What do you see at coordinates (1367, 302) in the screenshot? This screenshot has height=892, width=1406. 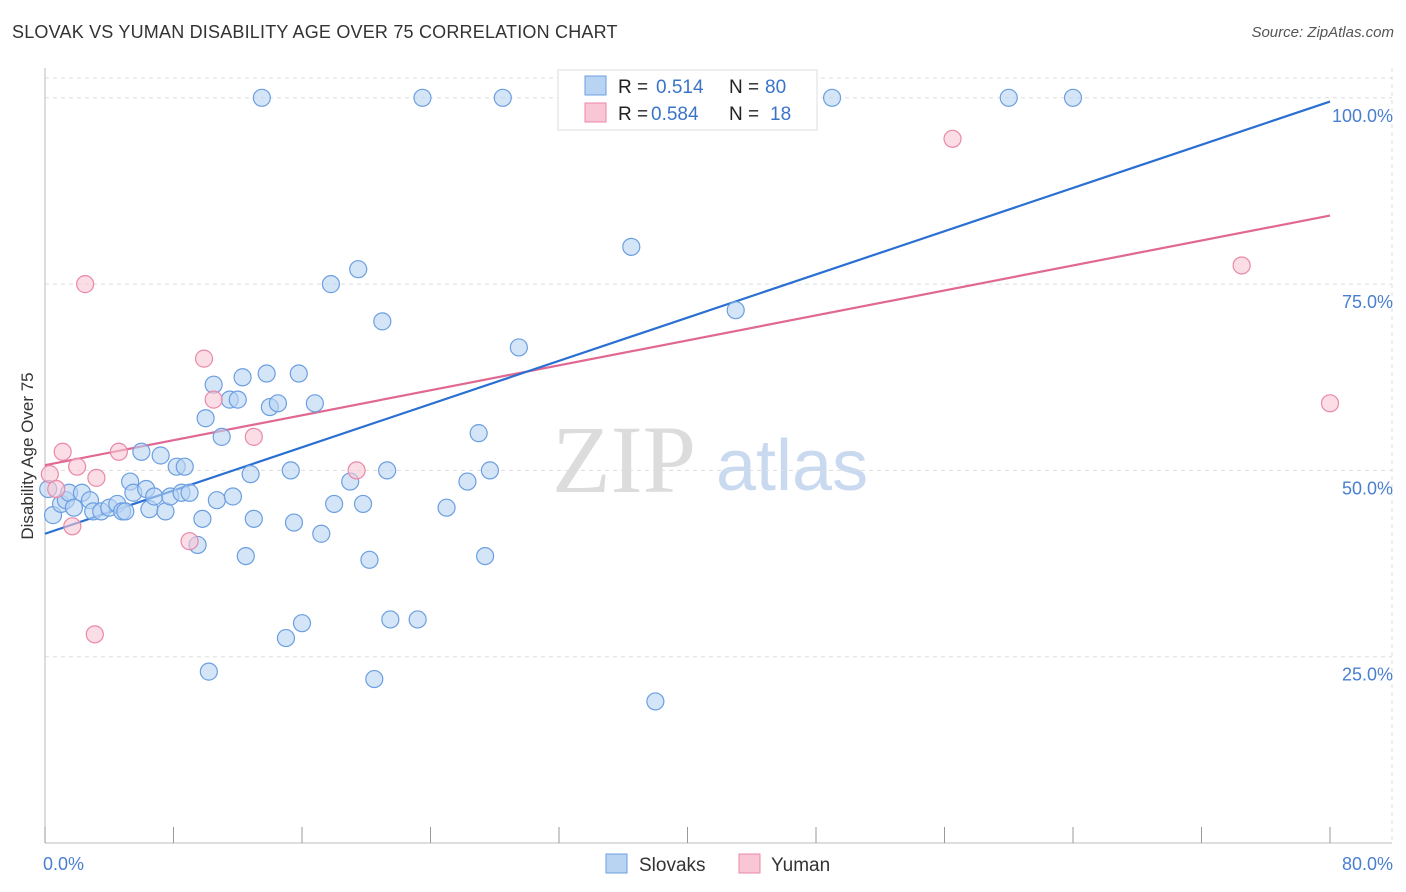 I see `y-tick-label: 75.0%` at bounding box center [1367, 302].